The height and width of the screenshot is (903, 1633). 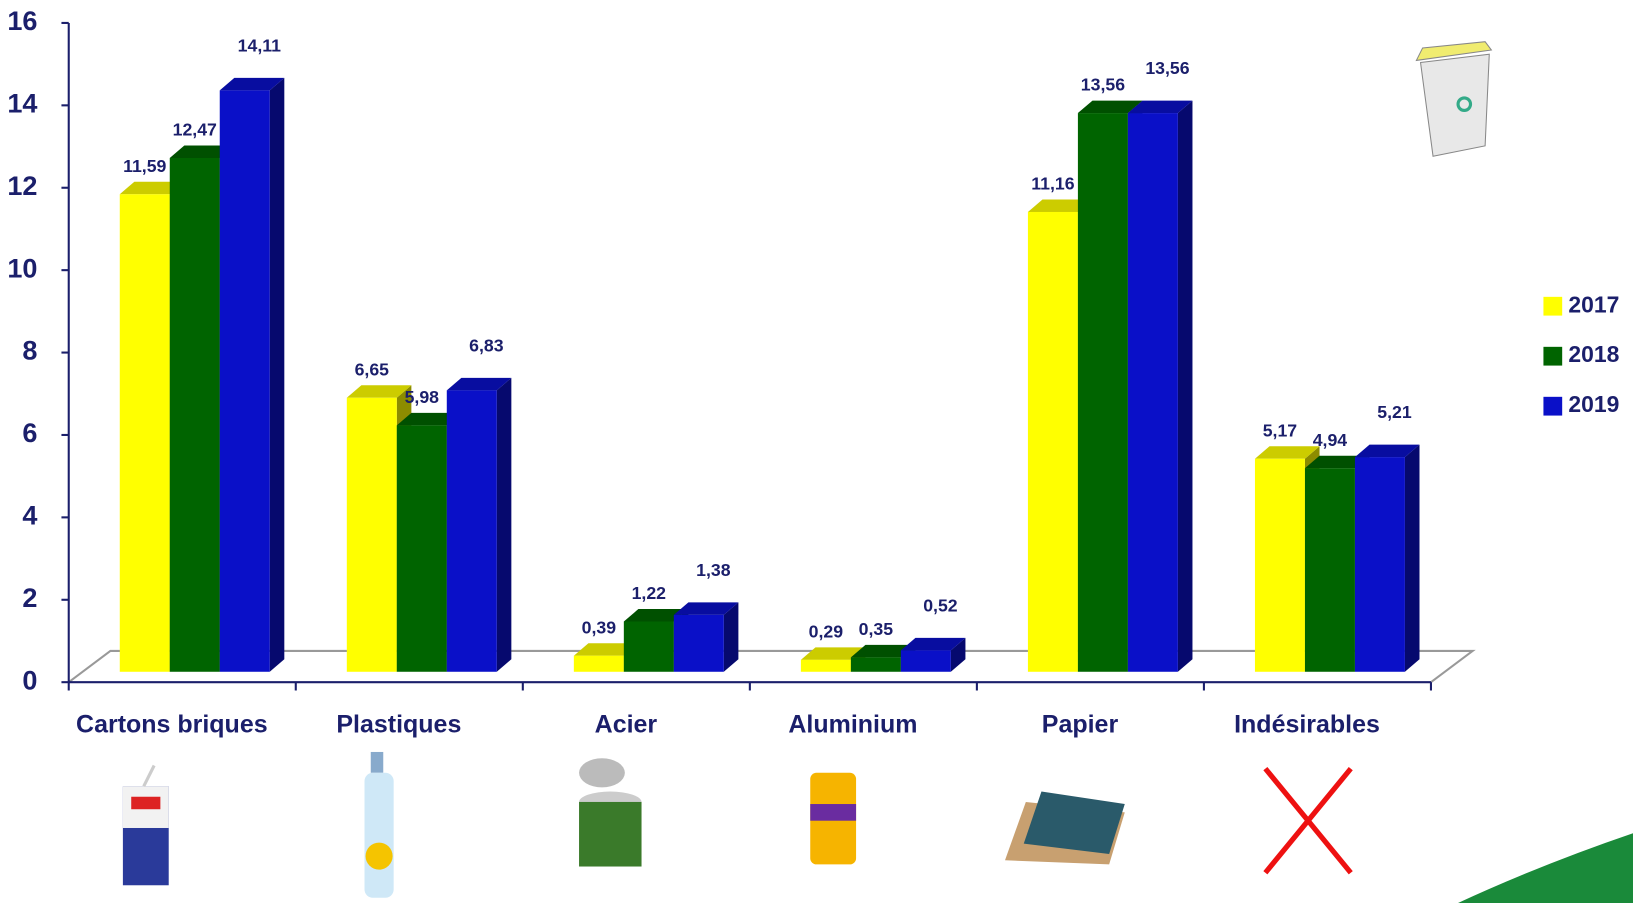 What do you see at coordinates (713, 570) in the screenshot?
I see `value-label: 1,38` at bounding box center [713, 570].